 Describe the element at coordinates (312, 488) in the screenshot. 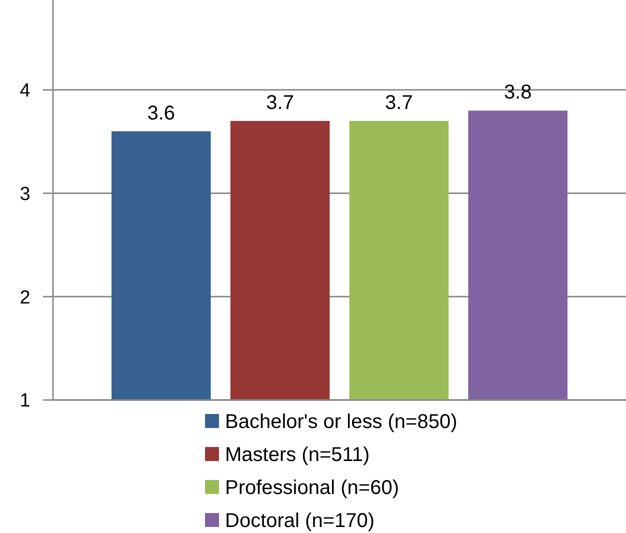

I see `legend-label: Professional (n=60)` at that location.